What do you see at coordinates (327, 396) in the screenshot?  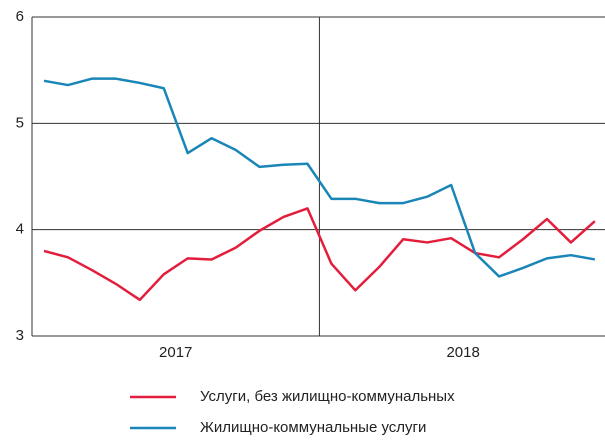 I see `legend-label: Услуги, без жилищно-коммунальных` at bounding box center [327, 396].